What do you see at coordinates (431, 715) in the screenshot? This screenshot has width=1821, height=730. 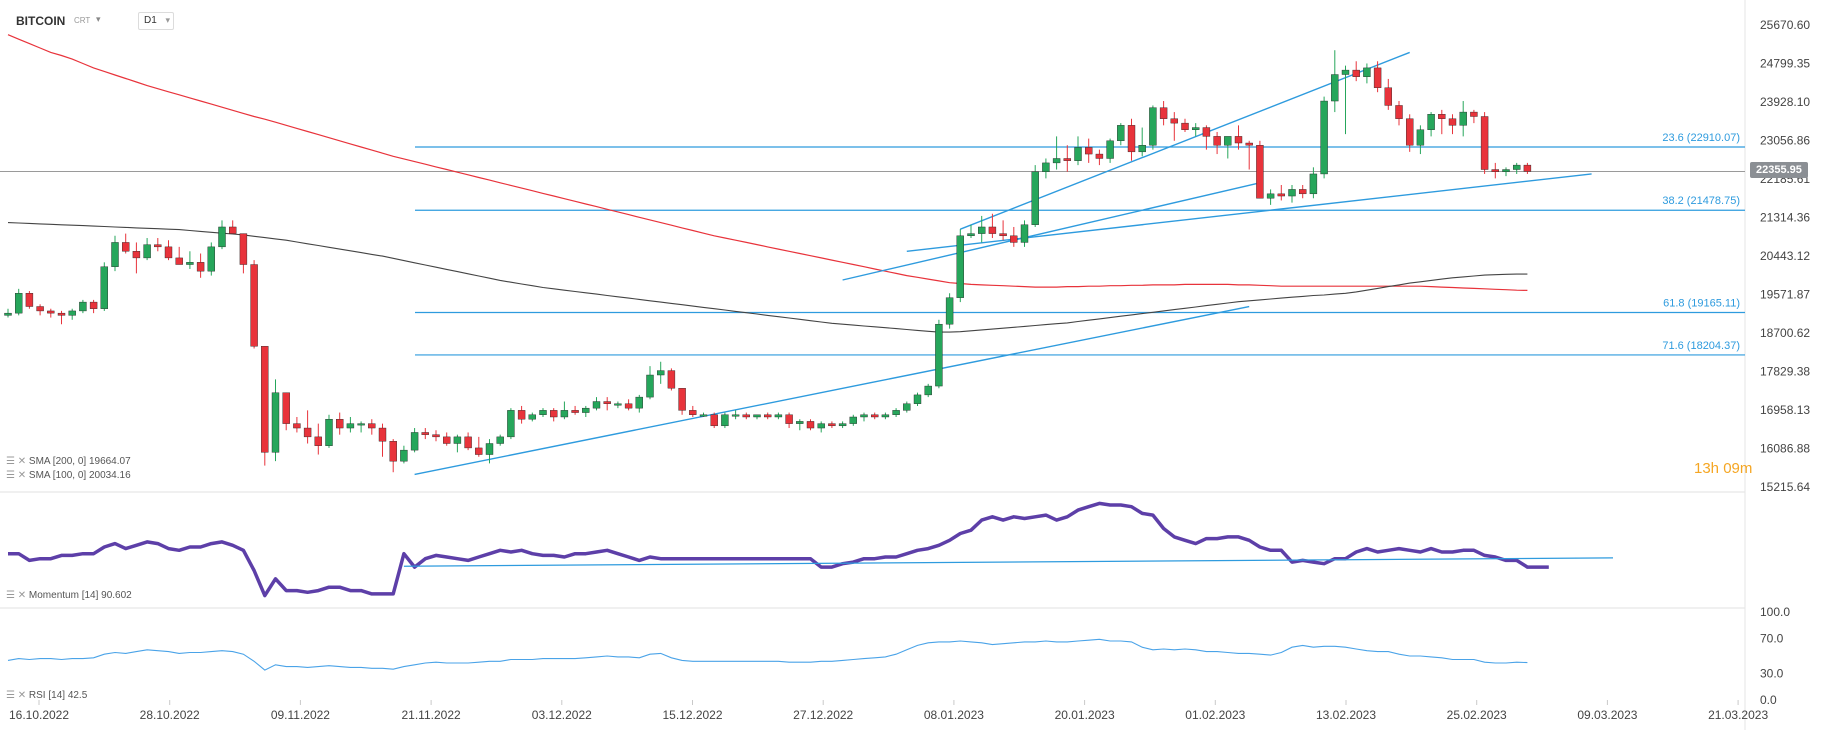 I see `x-tick-label: 21.11.2022` at bounding box center [431, 715].